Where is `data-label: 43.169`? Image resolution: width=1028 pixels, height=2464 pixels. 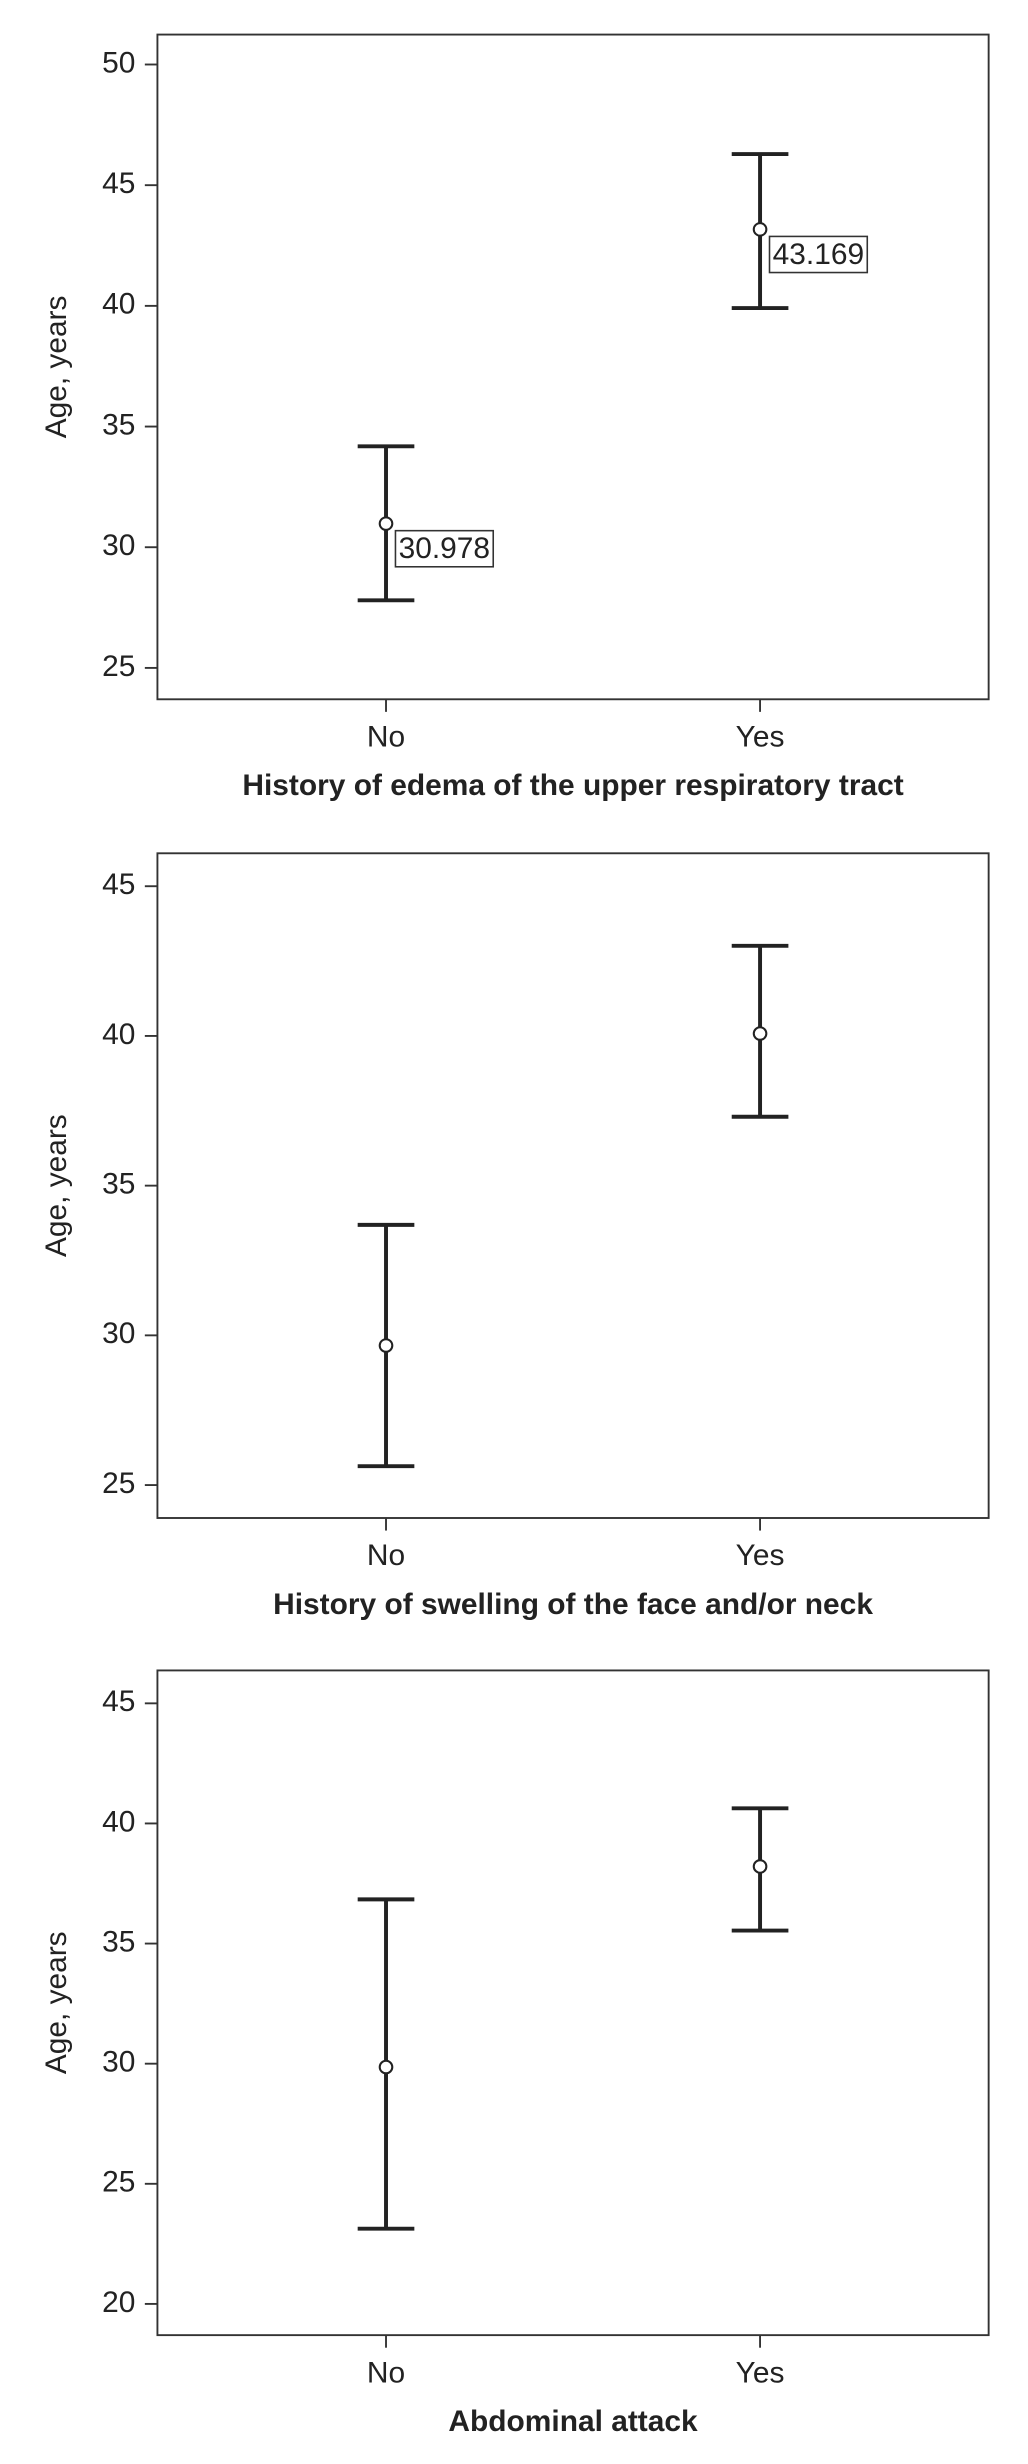
data-label: 43.169 is located at coordinates (818, 254).